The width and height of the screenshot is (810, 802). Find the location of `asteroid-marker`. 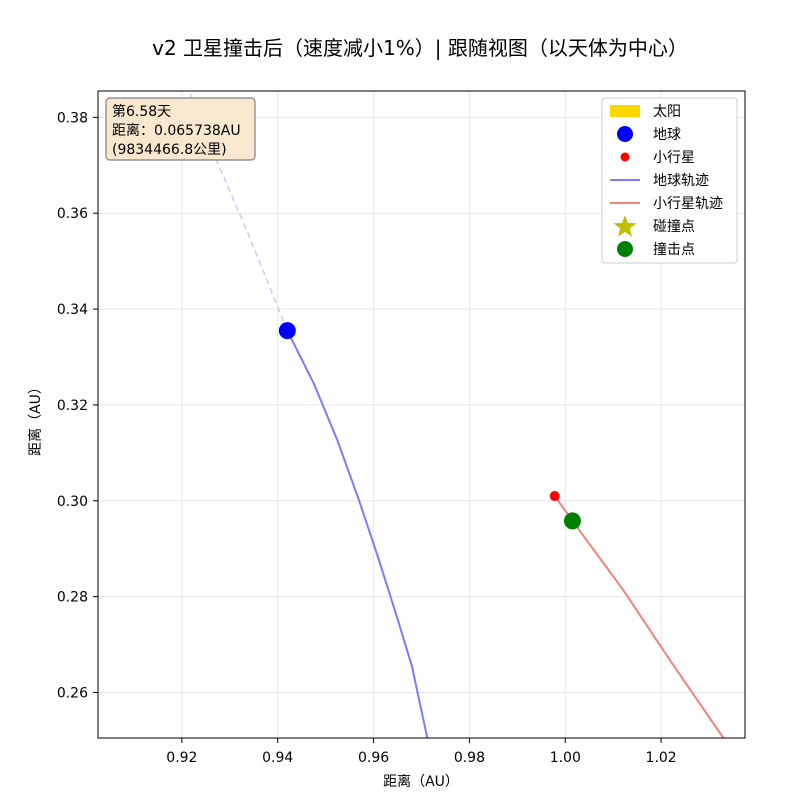

asteroid-marker is located at coordinates (554, 495).